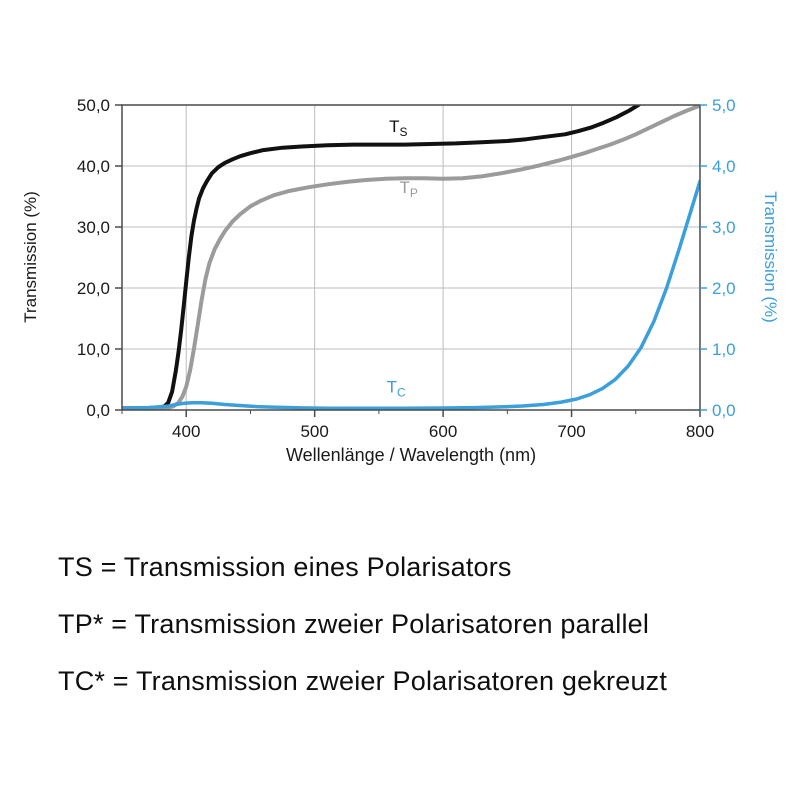 The image size is (800, 800). I want to click on curve-label-ts: TS, so click(398, 128).